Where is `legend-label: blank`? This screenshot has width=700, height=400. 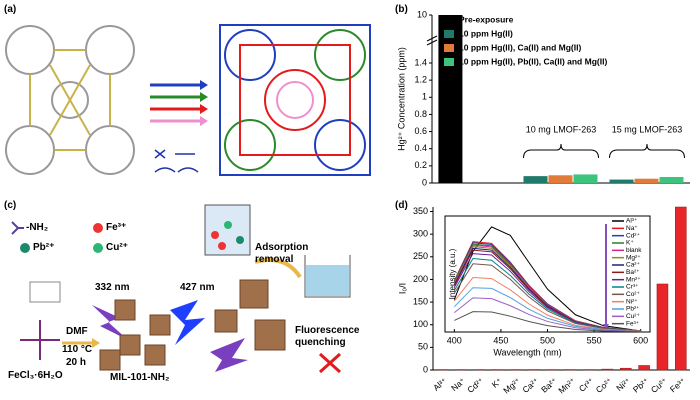 legend-label: blank is located at coordinates (634, 250).